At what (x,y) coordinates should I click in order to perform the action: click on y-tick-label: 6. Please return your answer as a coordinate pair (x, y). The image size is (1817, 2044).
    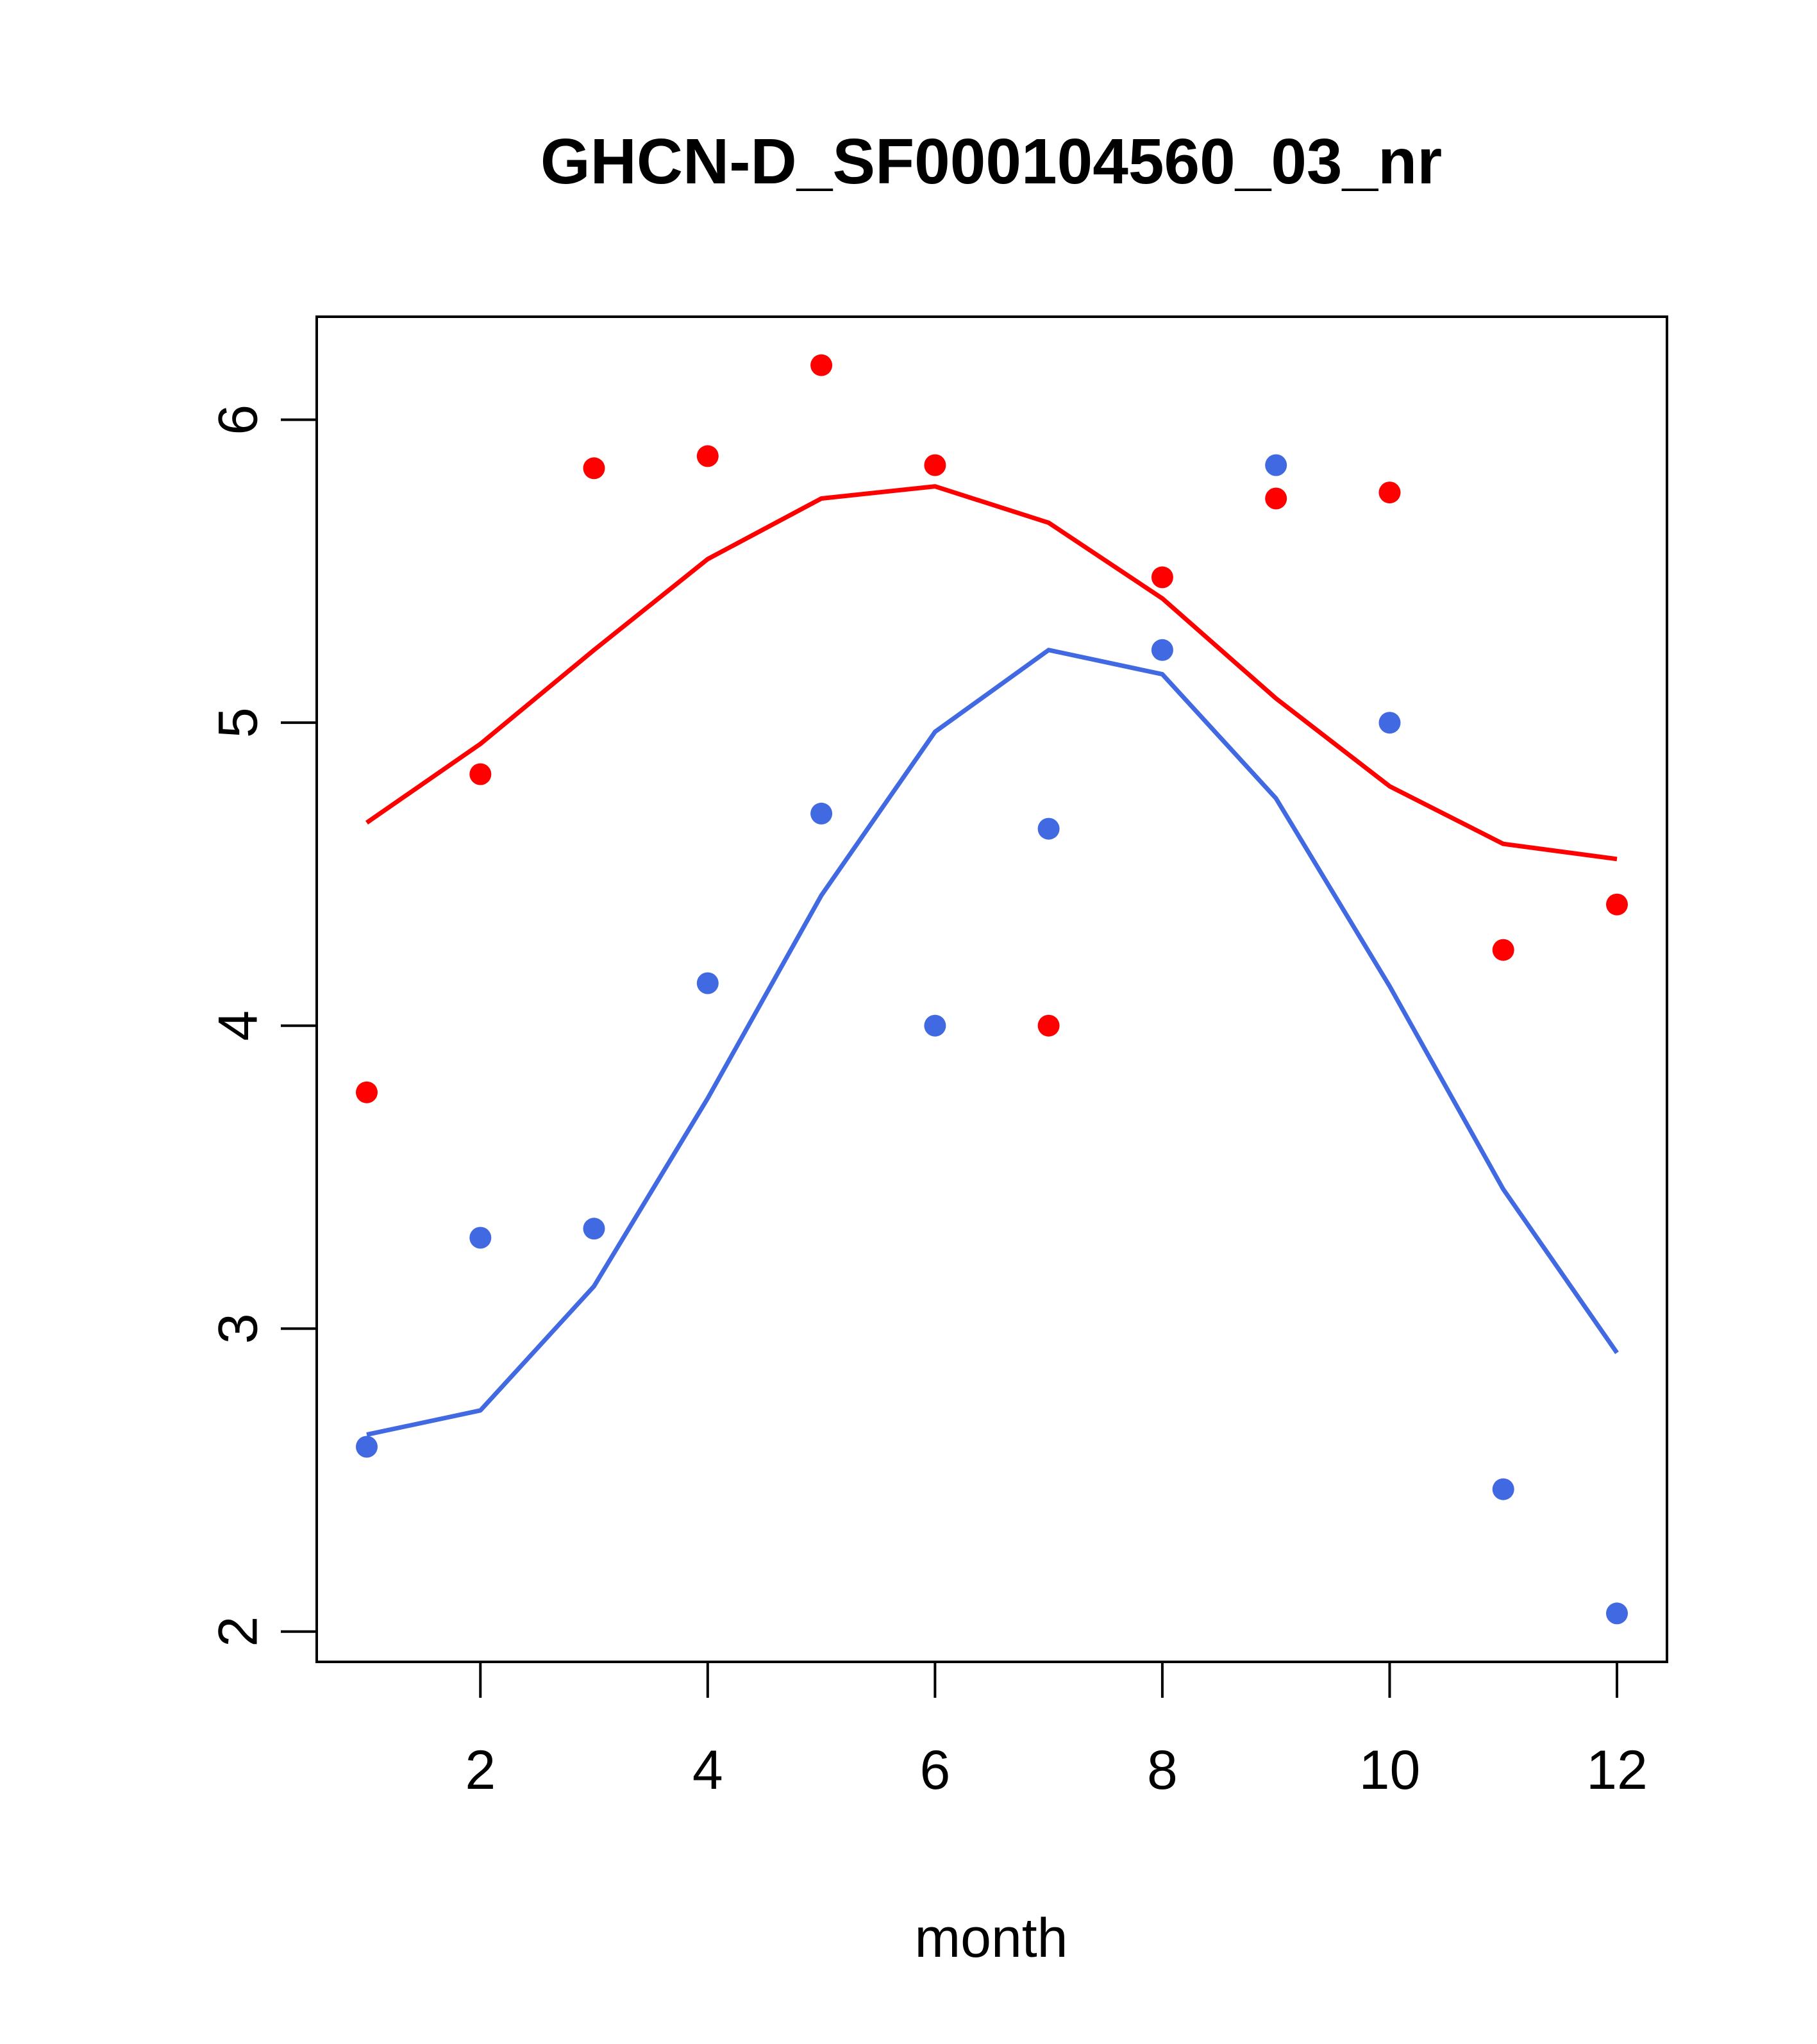
    Looking at the image, I should click on (239, 420).